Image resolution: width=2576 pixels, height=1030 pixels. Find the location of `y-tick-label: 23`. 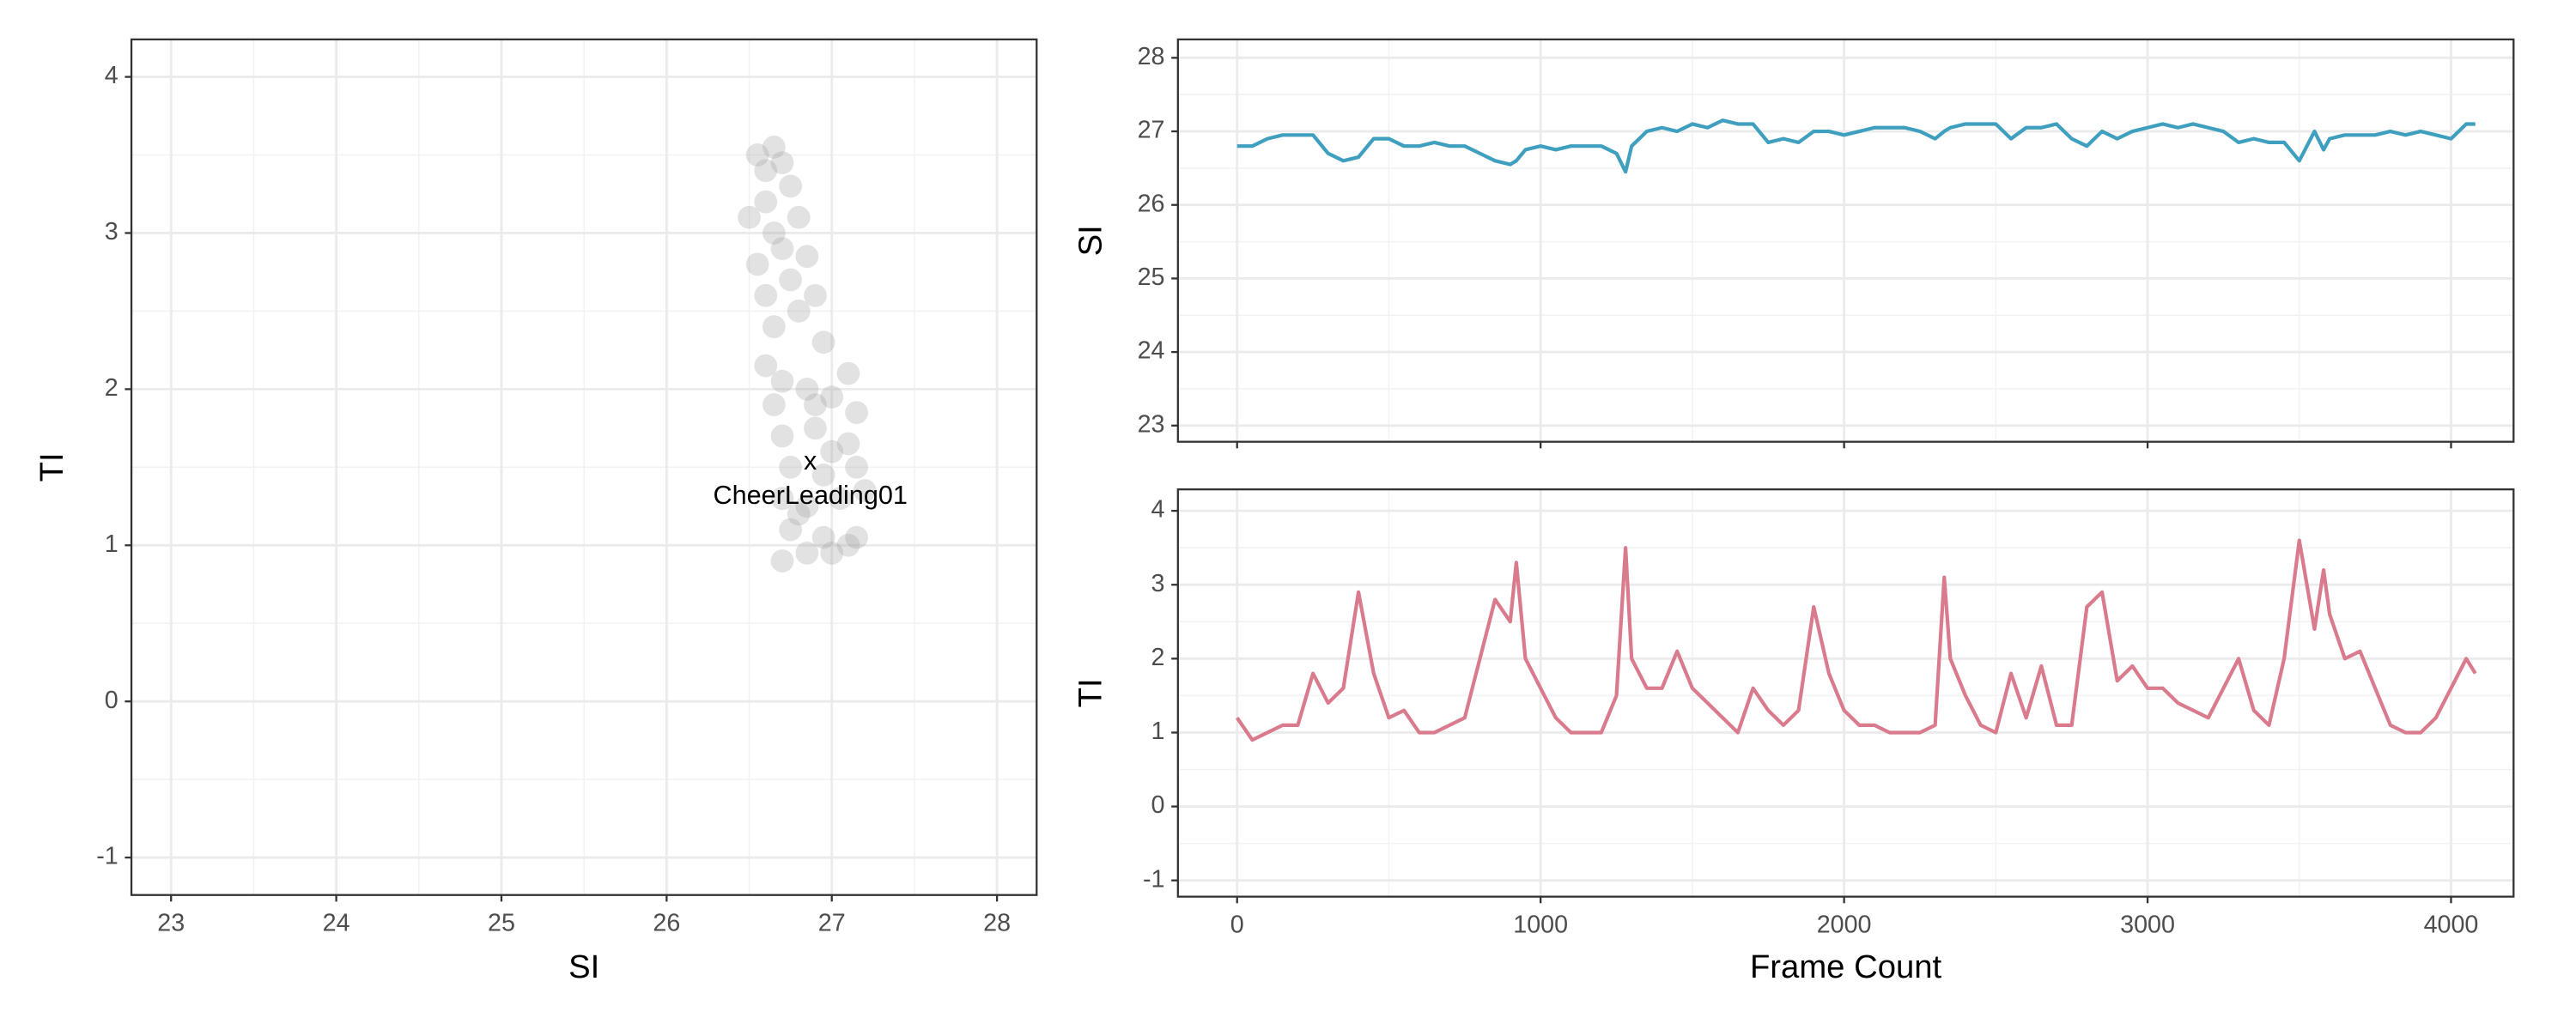

y-tick-label: 23 is located at coordinates (1151, 424).